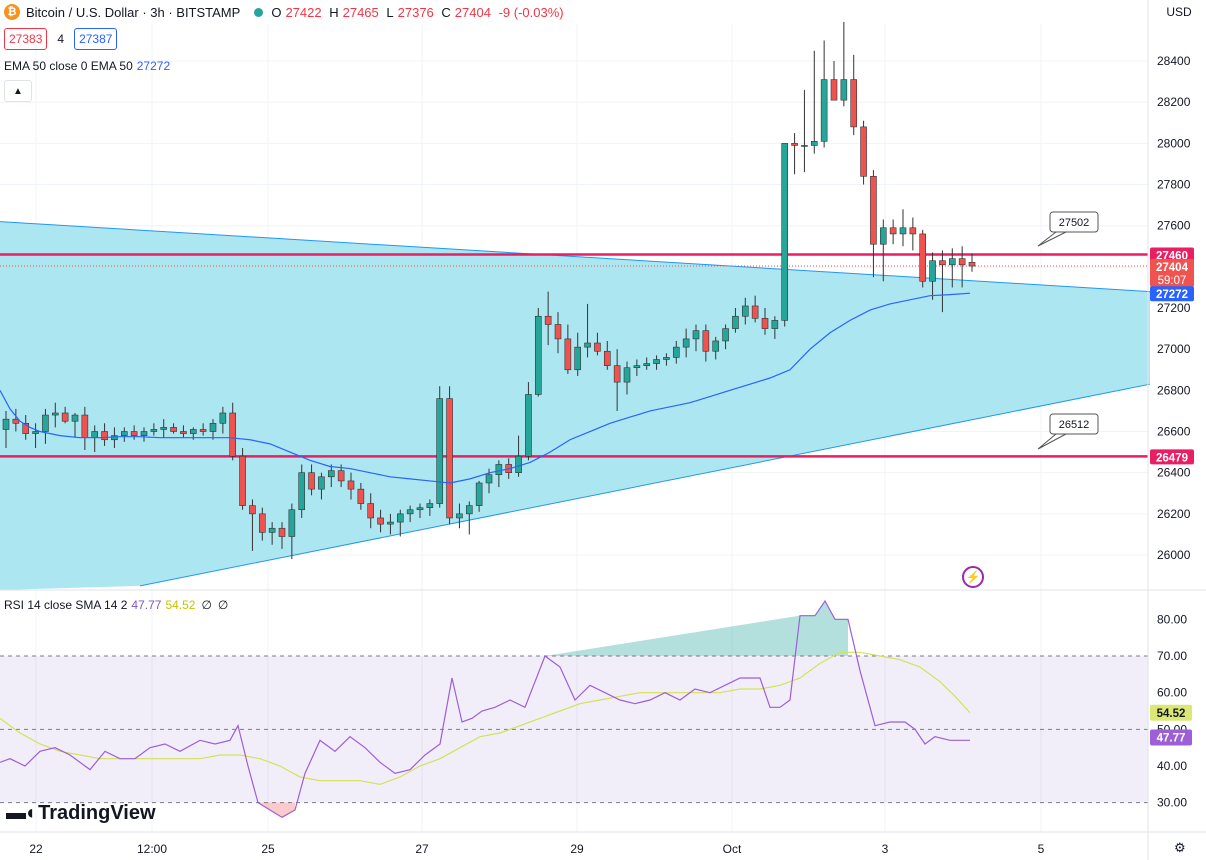 The height and width of the screenshot is (860, 1206). Describe the element at coordinates (1174, 61) in the screenshot. I see `y-tick-label: 28400` at that location.